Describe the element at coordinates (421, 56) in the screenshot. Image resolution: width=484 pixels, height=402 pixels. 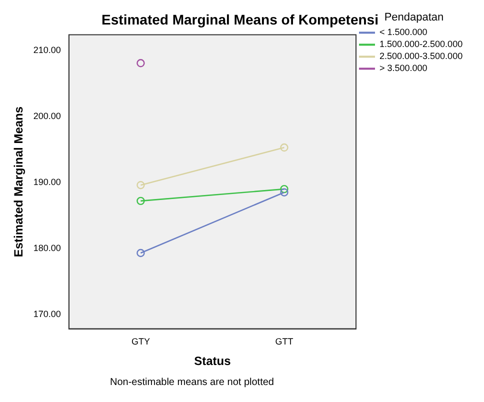
I see `legend-label: 2.500.000-3.500.000` at that location.